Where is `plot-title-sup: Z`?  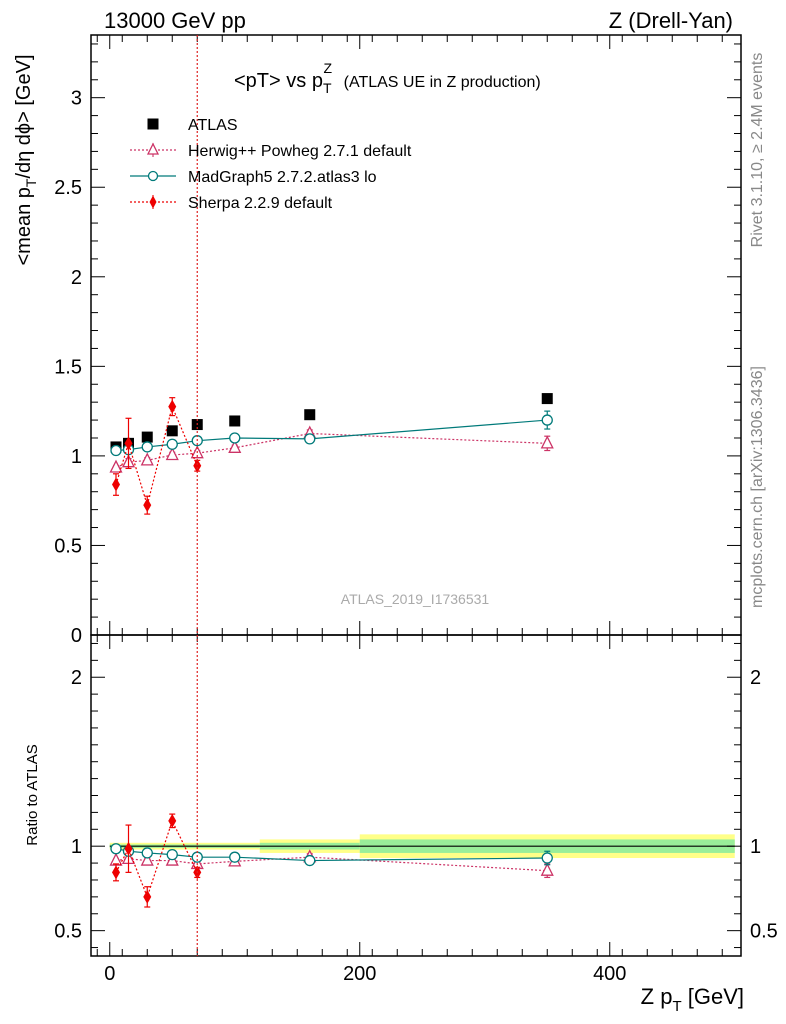 plot-title-sup: Z is located at coordinates (328, 68).